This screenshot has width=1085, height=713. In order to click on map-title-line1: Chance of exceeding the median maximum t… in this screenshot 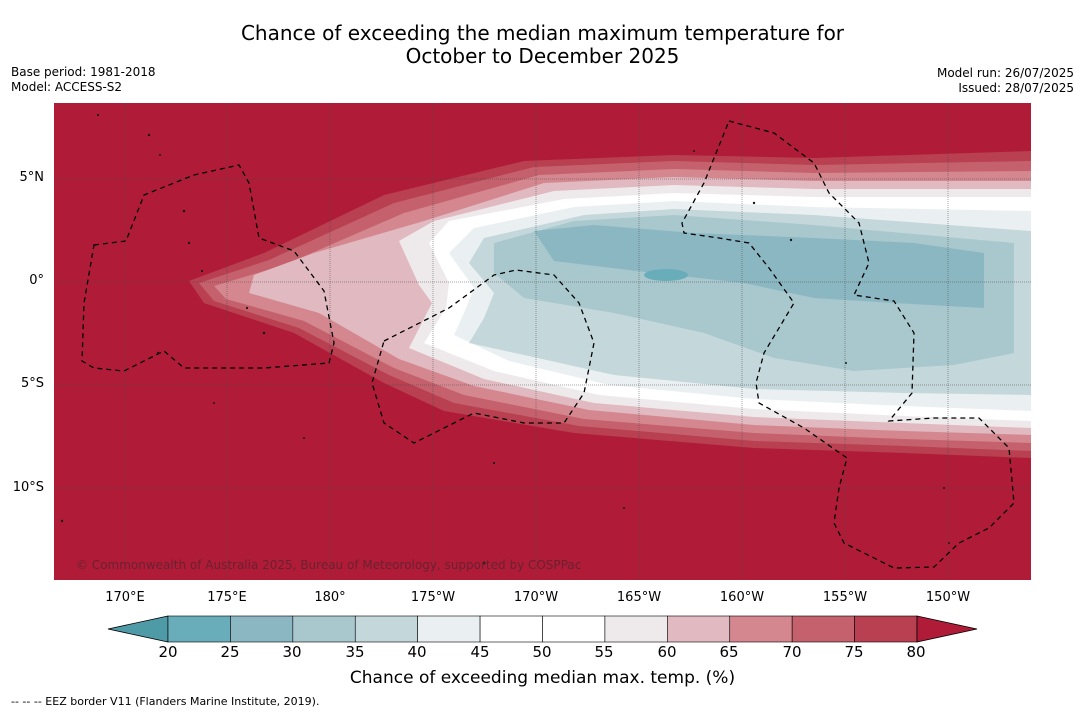, I will do `click(542, 33)`.